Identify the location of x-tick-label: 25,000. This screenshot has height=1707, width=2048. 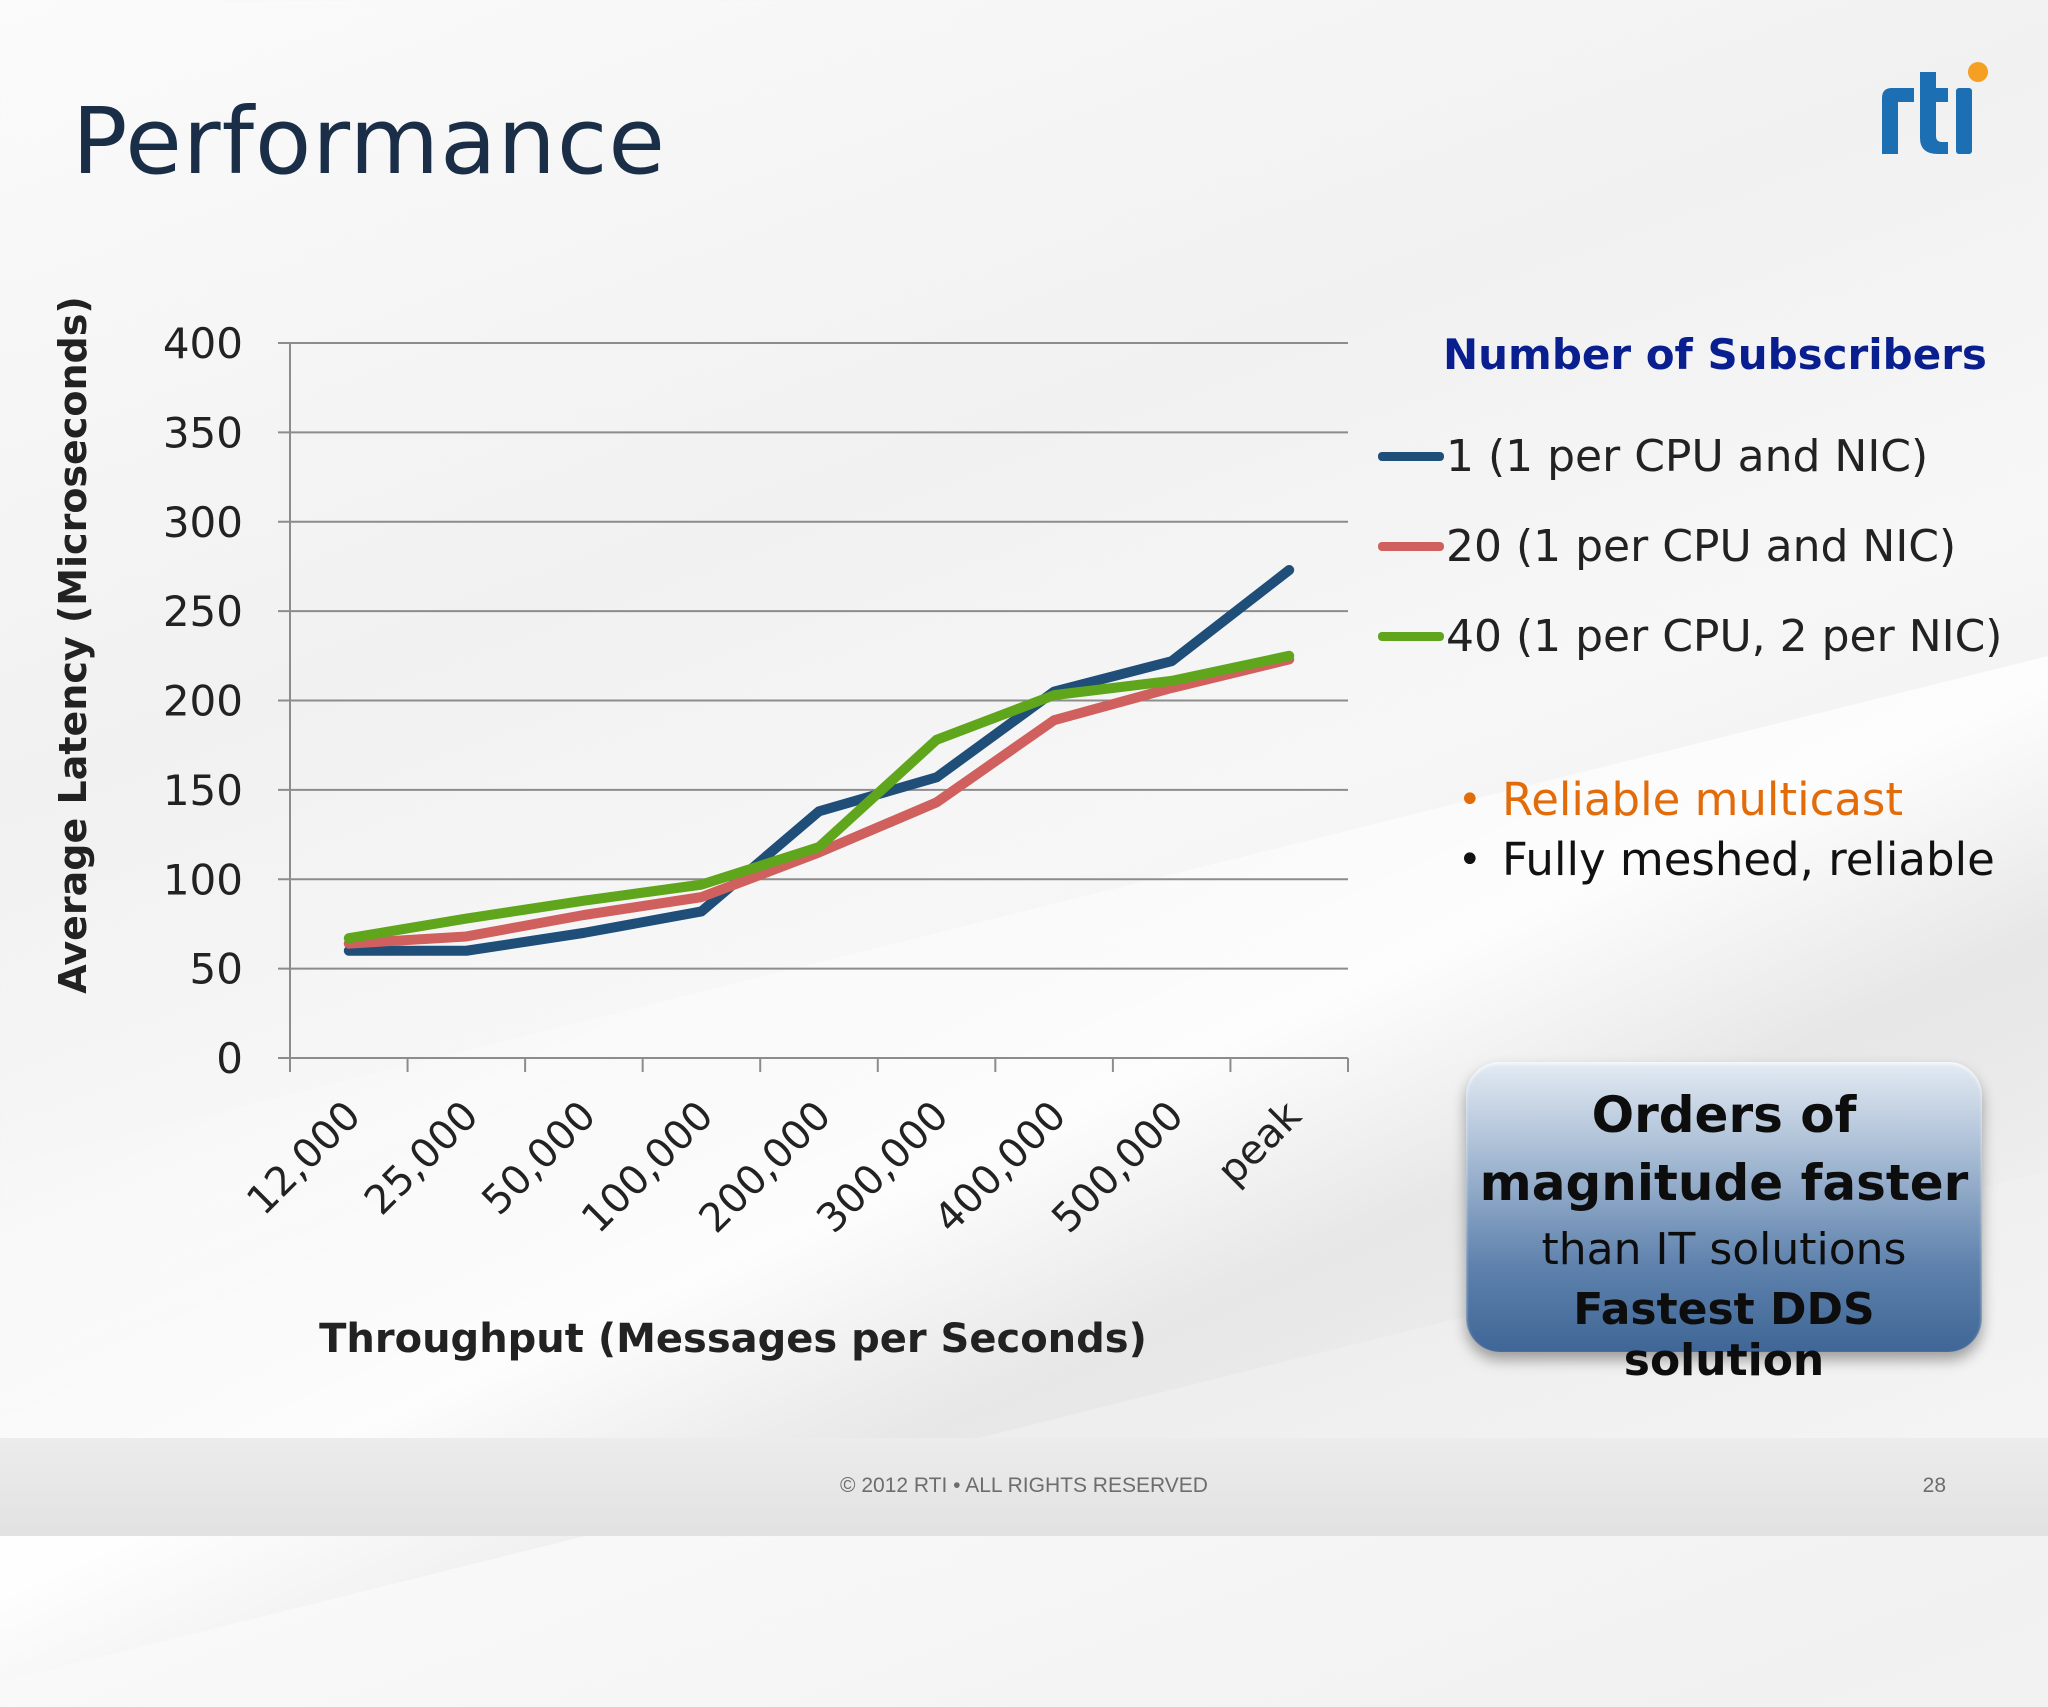
(421, 1158).